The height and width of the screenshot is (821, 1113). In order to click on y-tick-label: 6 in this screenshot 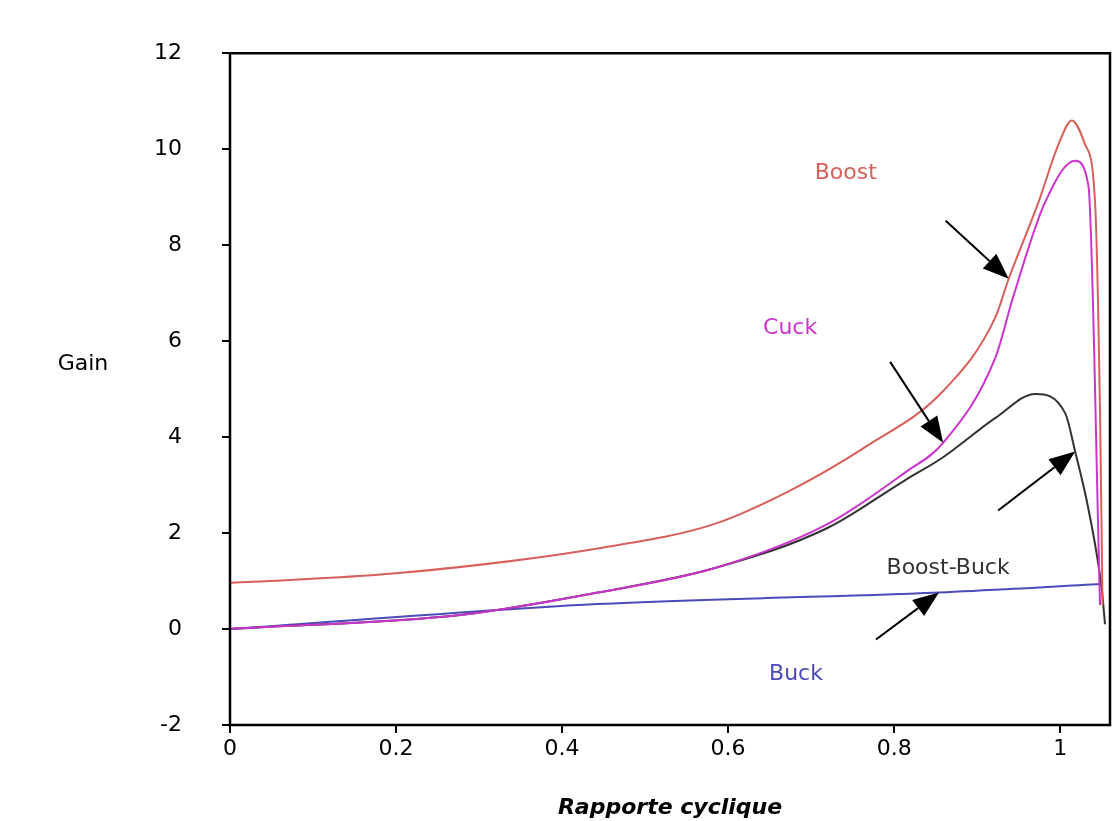, I will do `click(175, 339)`.